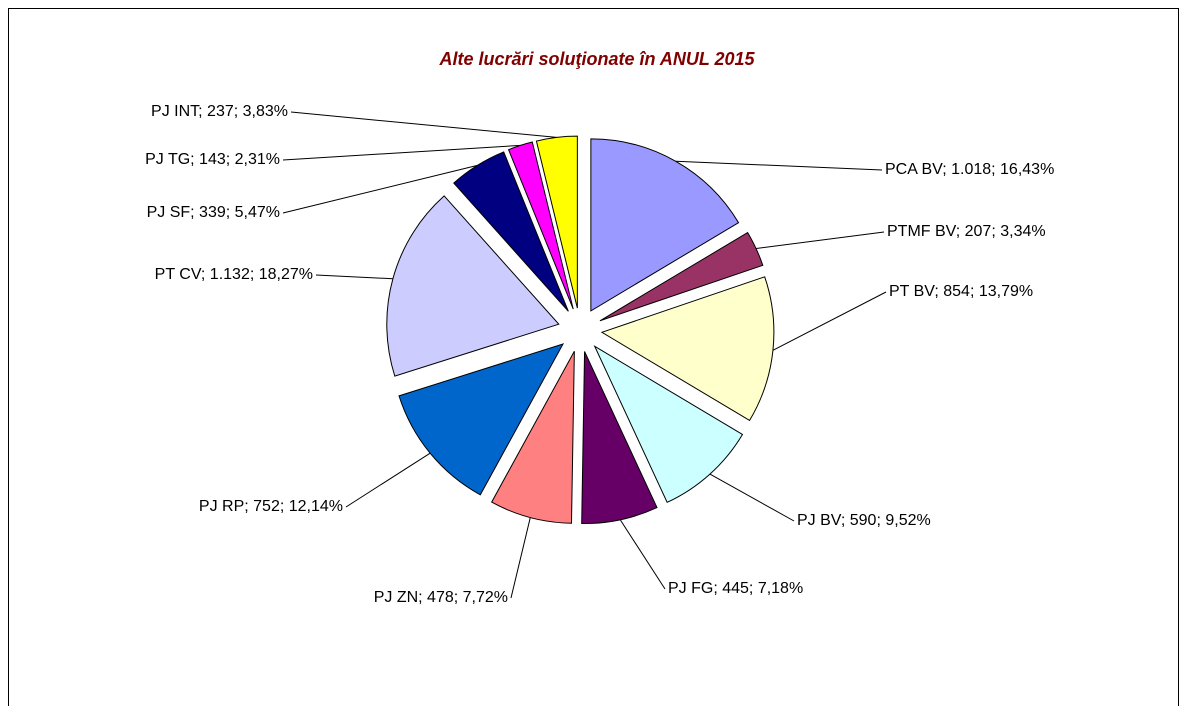 The image size is (1187, 706). I want to click on data-label: PJ RP; 752; 12,14%, so click(271, 506).